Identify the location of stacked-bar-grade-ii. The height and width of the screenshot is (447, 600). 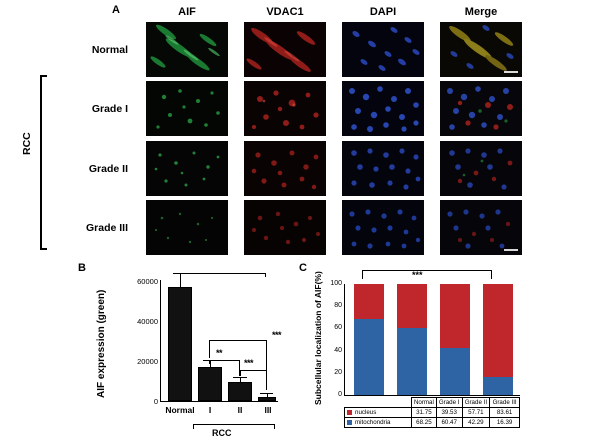
(455, 339).